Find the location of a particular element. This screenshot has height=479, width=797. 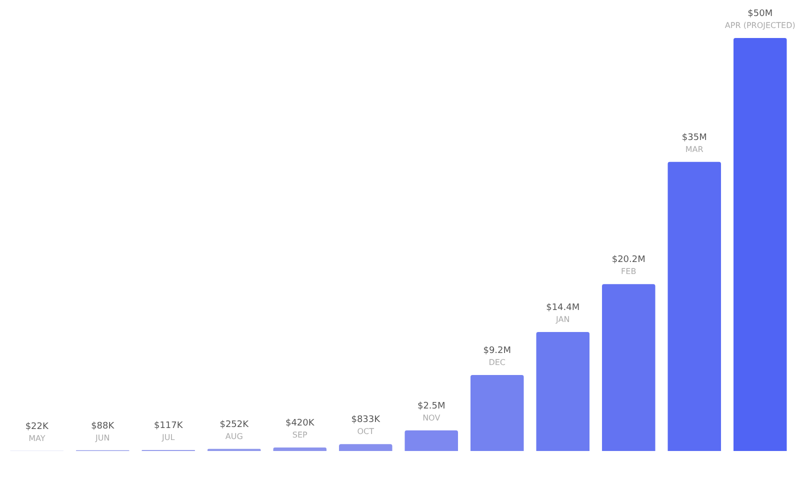

x-tick-label: AUG is located at coordinates (234, 436).